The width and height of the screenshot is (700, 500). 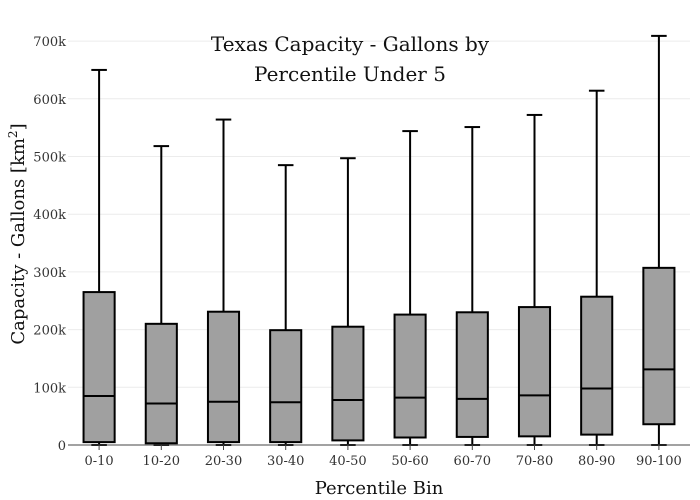 What do you see at coordinates (49, 215) in the screenshot?
I see `y-tick-label: 400k` at bounding box center [49, 215].